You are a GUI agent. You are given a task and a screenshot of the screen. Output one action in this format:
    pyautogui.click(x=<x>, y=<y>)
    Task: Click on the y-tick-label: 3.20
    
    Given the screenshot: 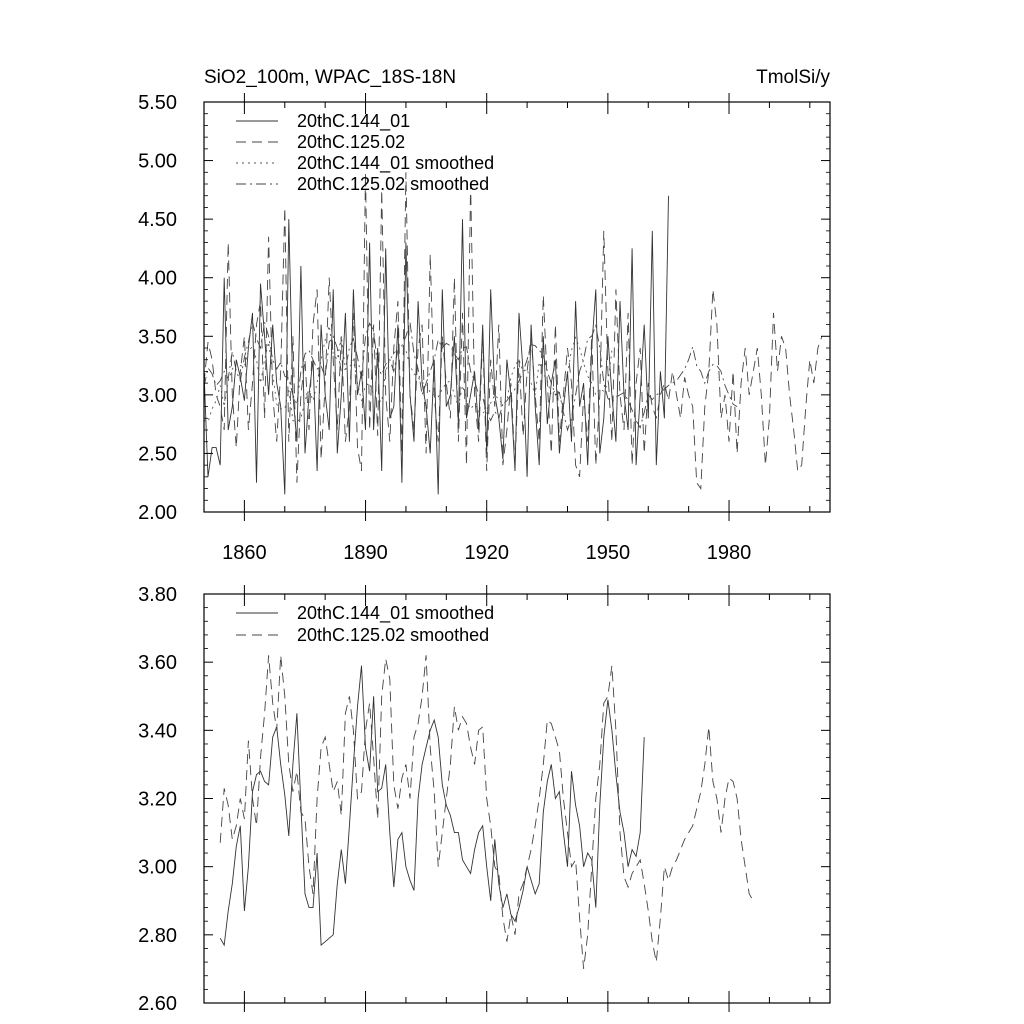 What is the action you would take?
    pyautogui.click(x=157, y=800)
    